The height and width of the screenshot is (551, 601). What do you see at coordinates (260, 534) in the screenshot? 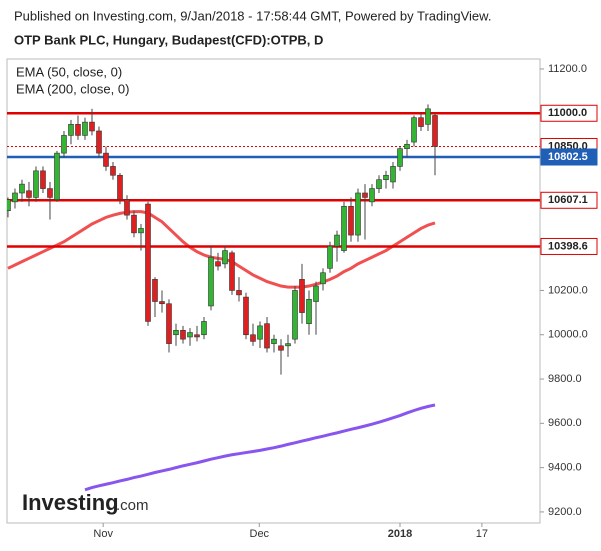
I see `x-tick-label: Dec` at bounding box center [260, 534].